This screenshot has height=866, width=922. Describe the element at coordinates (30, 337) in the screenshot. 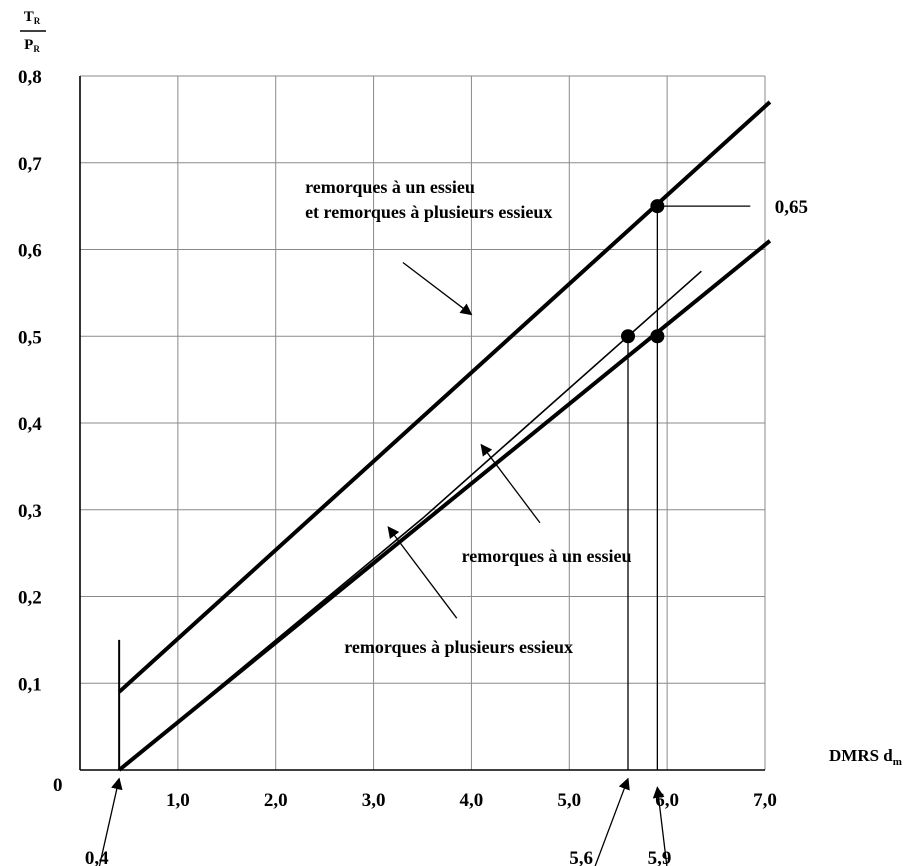

I see `y-tick-label: 0,5` at that location.